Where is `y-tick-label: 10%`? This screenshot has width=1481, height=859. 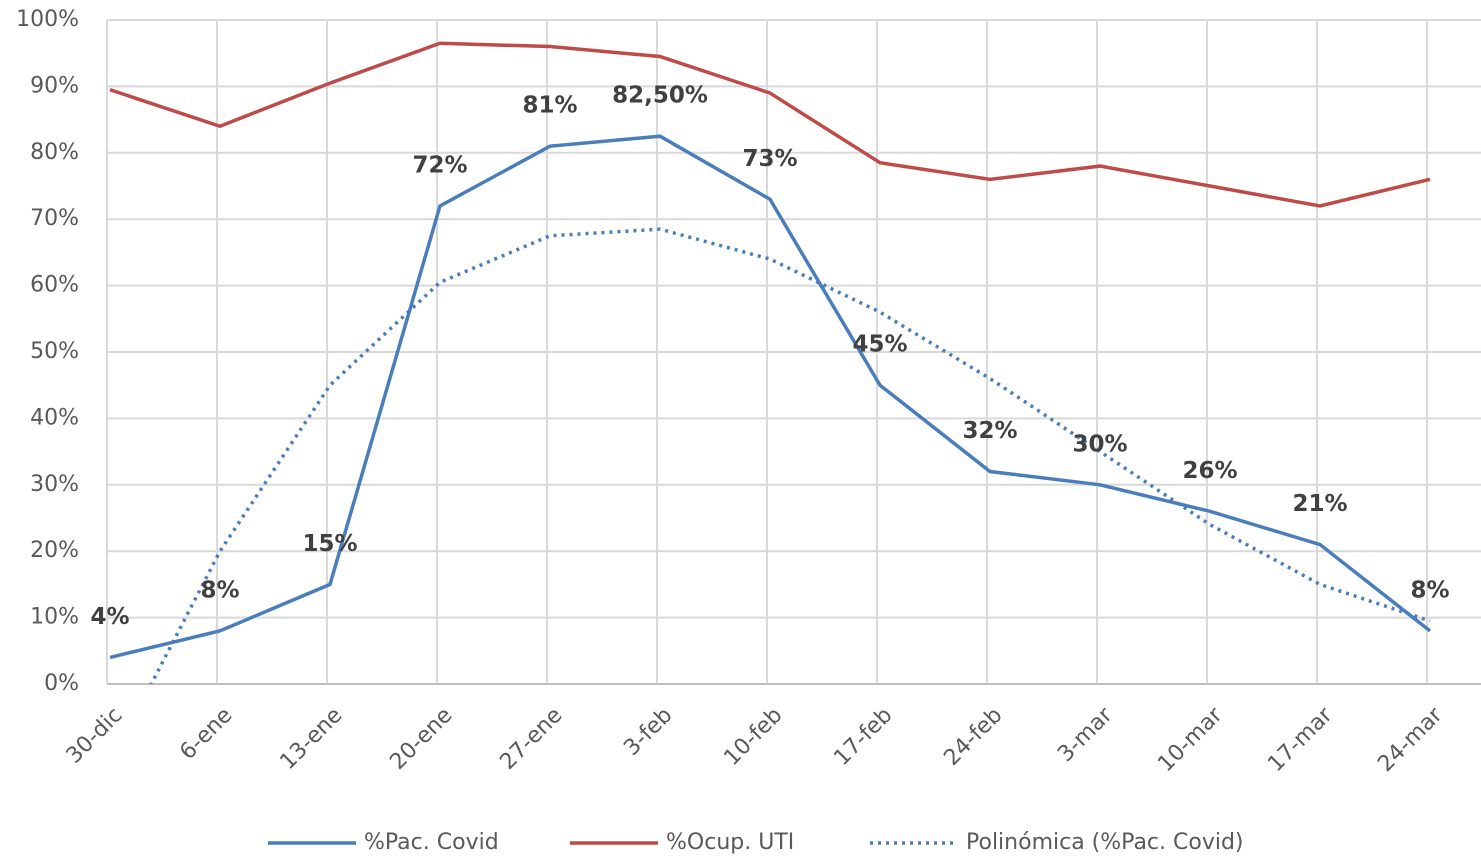 y-tick-label: 10% is located at coordinates (54, 617).